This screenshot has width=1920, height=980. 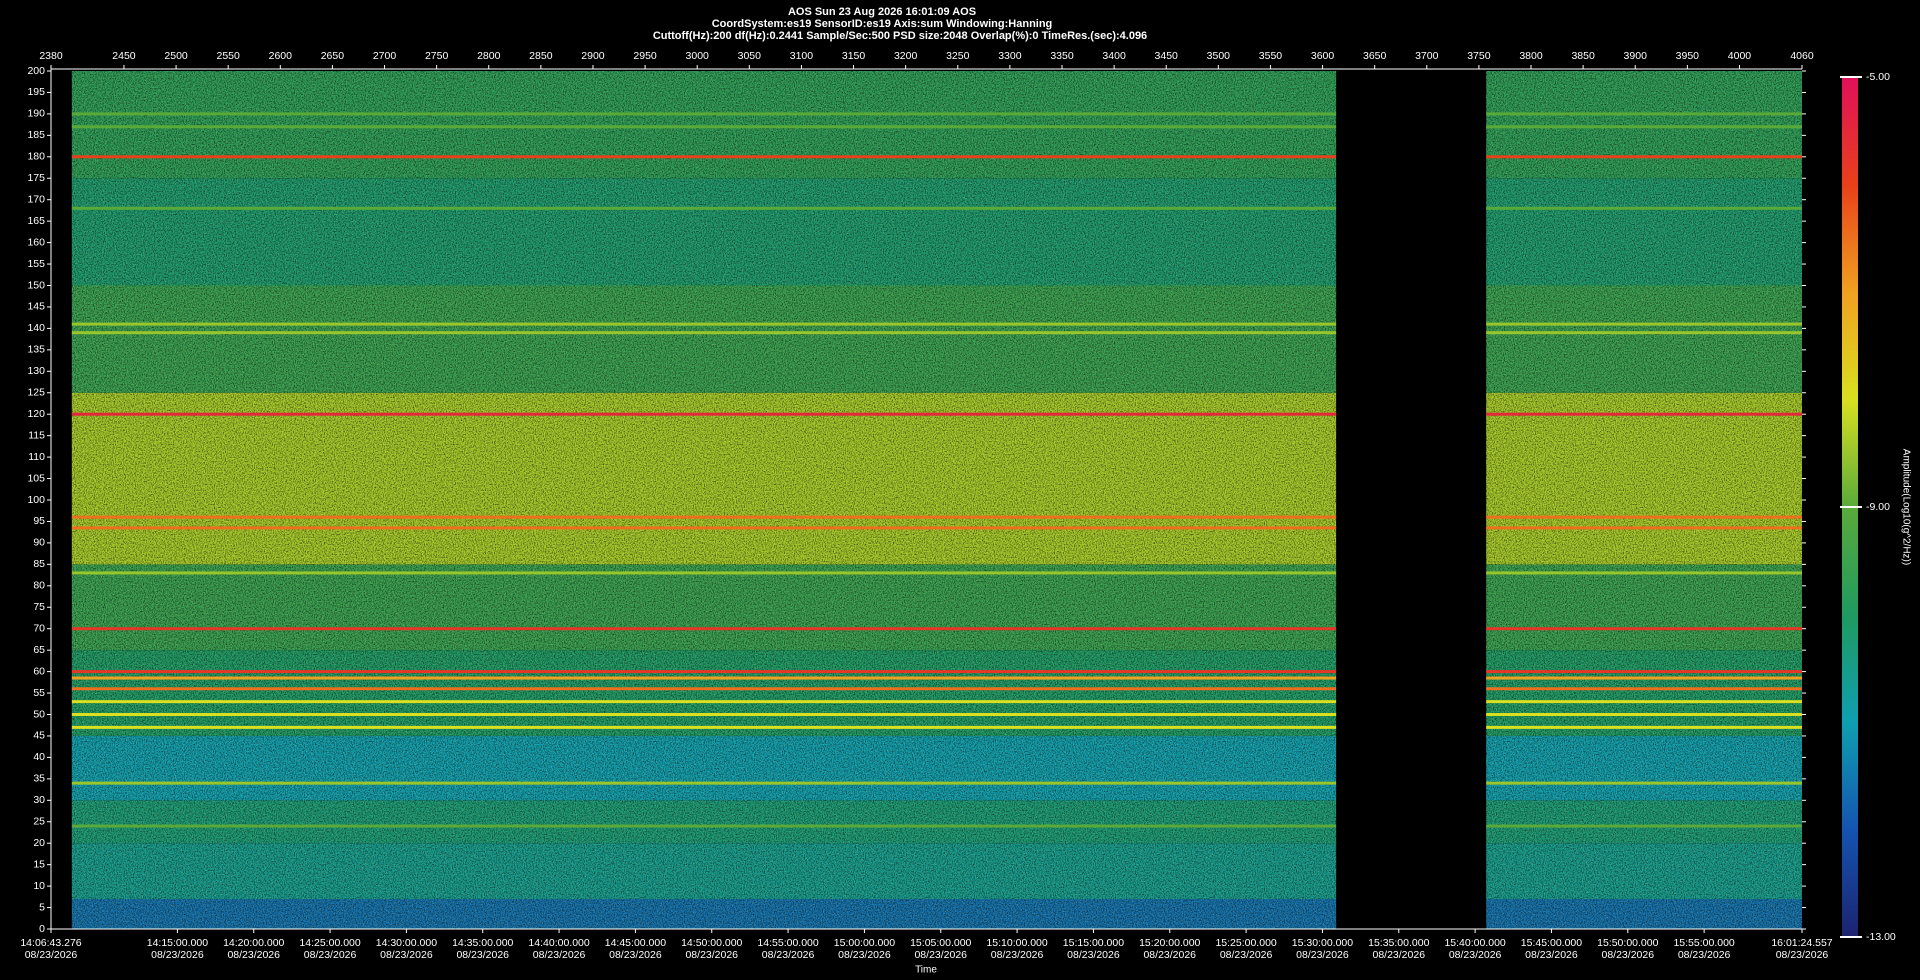 What do you see at coordinates (36, 457) in the screenshot?
I see `y-tick-label: 110` at bounding box center [36, 457].